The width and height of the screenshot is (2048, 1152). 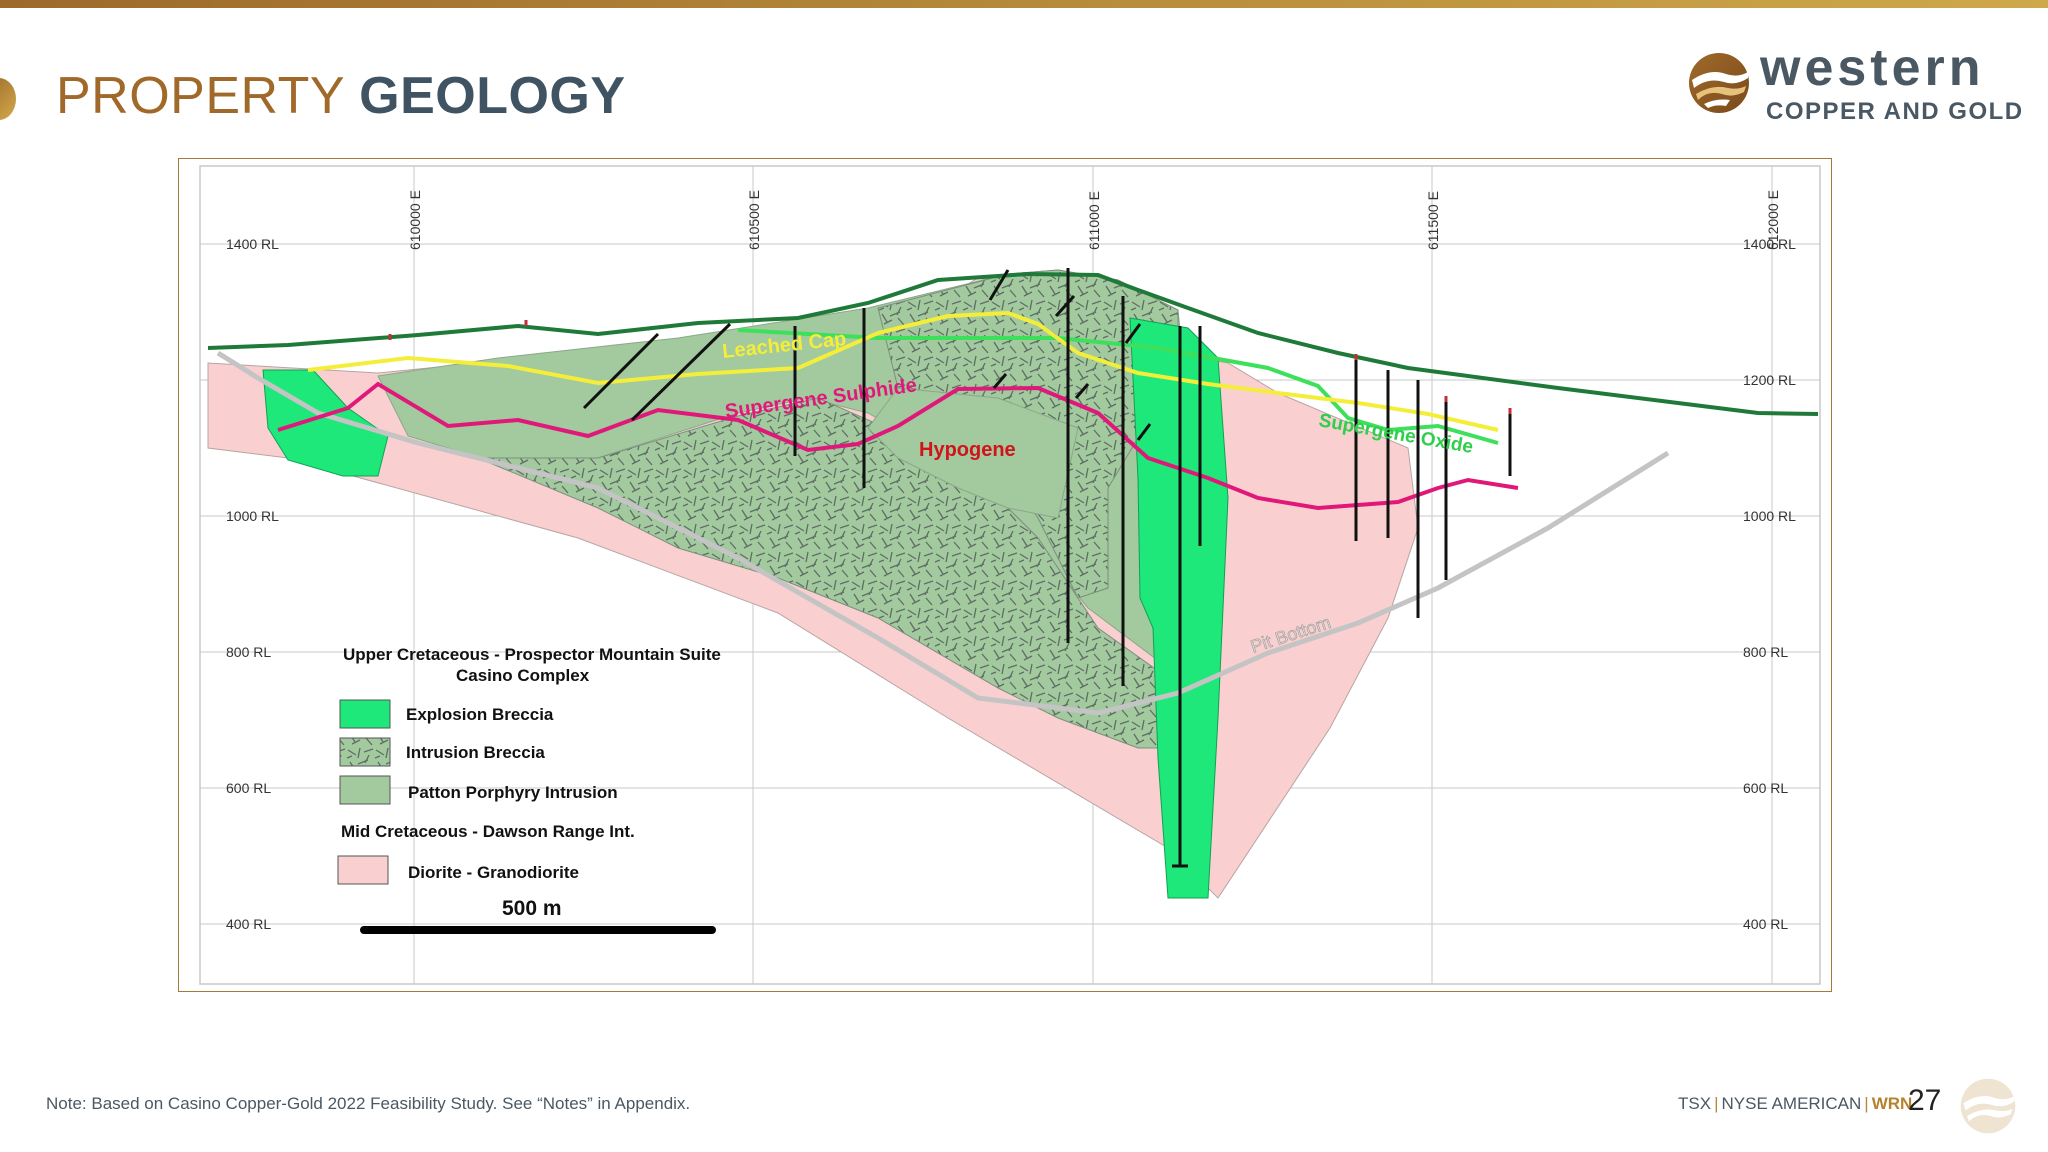 What do you see at coordinates (1925, 1100) in the screenshot?
I see `page-number: 27` at bounding box center [1925, 1100].